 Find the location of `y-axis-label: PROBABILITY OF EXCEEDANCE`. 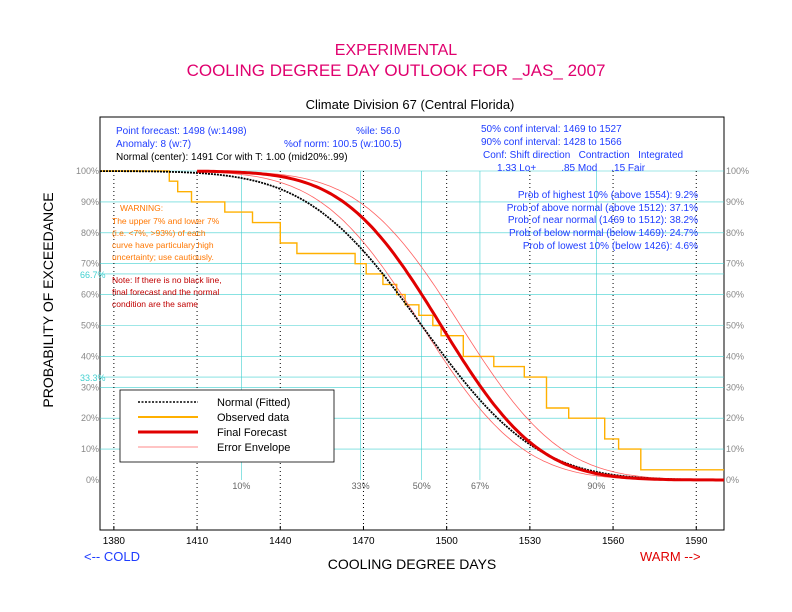

y-axis-label: PROBABILITY OF EXCEEDANCE is located at coordinates (48, 299).